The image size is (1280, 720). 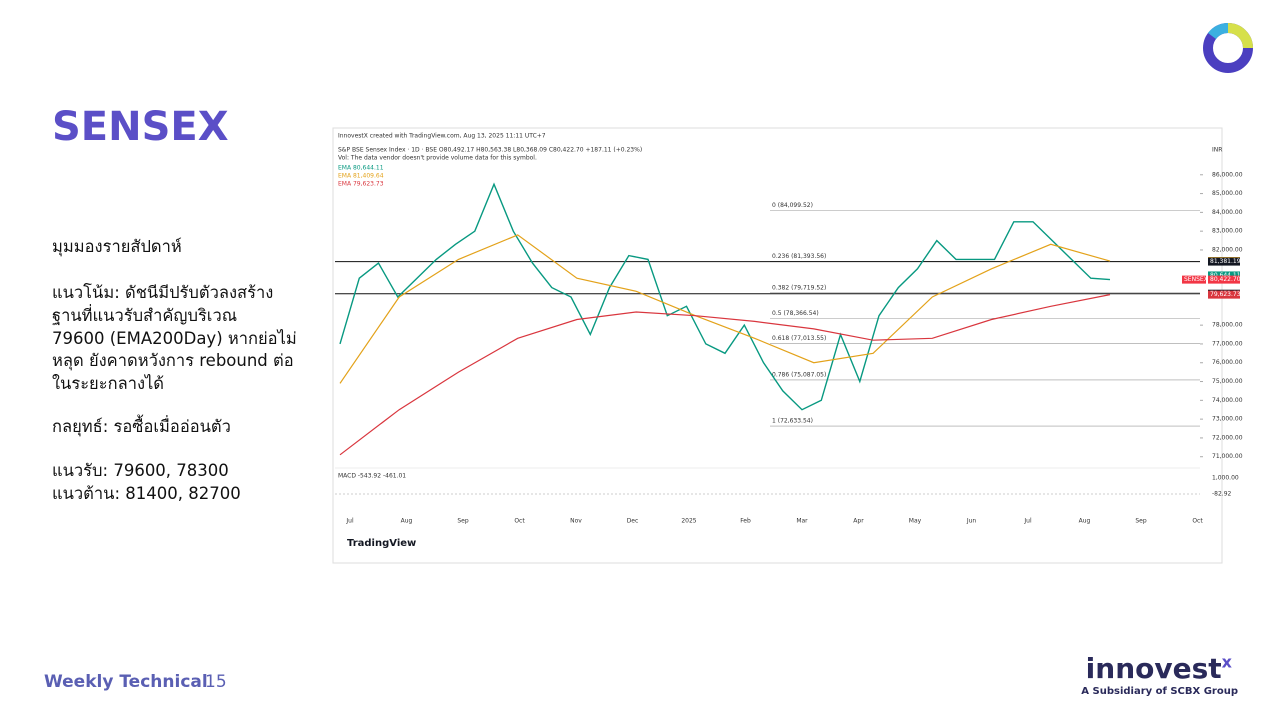 I want to click on y-tick-label: 84,000.00, so click(x=1227, y=212).